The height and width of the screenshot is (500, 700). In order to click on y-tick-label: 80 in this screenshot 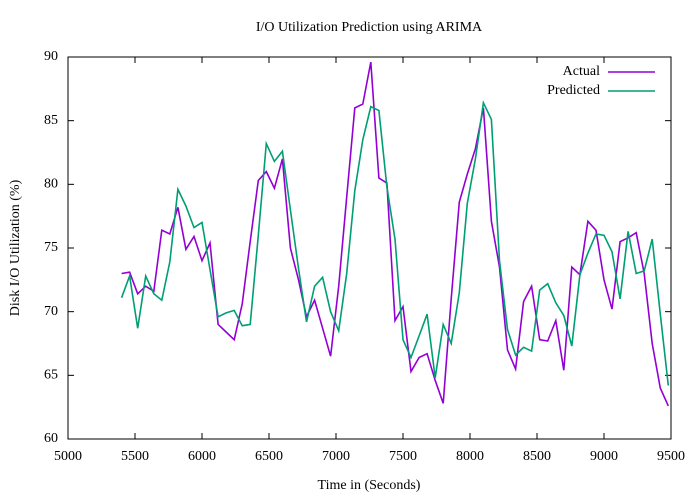, I will do `click(51, 184)`.